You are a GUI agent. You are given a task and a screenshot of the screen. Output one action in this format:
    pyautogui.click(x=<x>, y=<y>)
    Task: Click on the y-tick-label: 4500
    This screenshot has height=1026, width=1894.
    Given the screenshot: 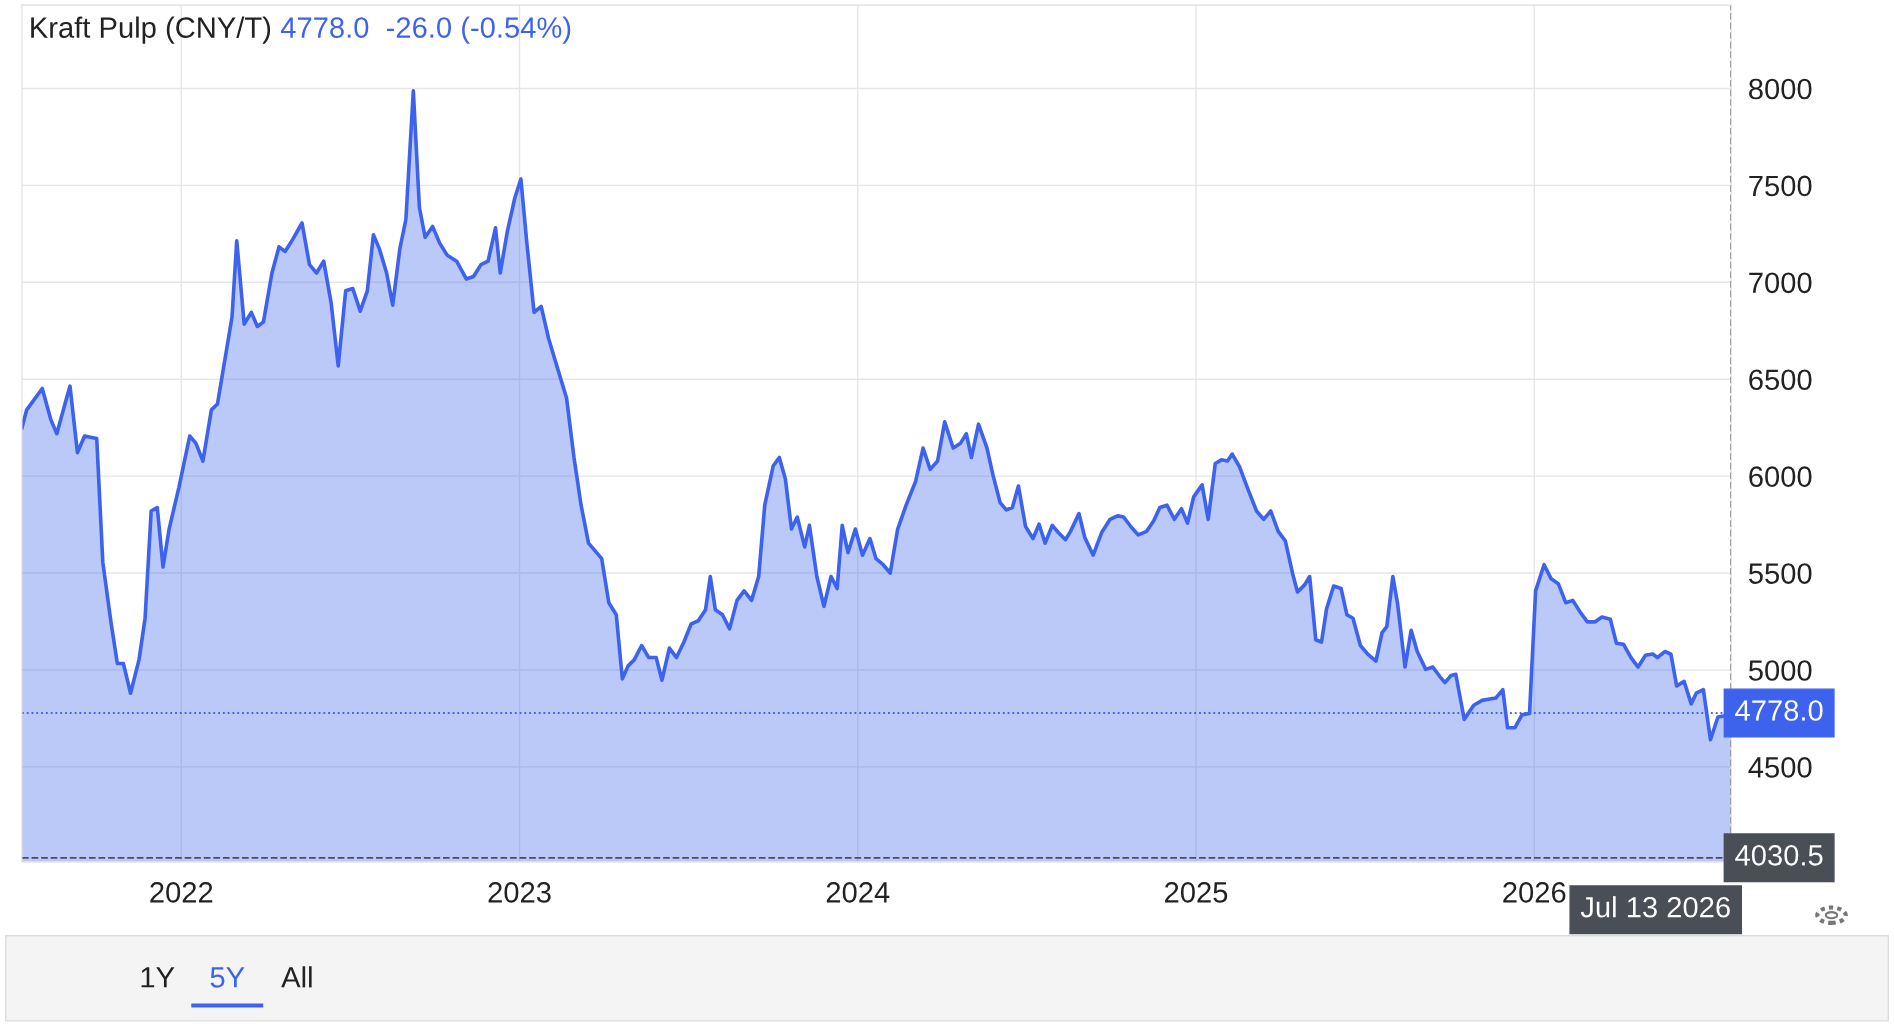 What is the action you would take?
    pyautogui.click(x=1780, y=767)
    